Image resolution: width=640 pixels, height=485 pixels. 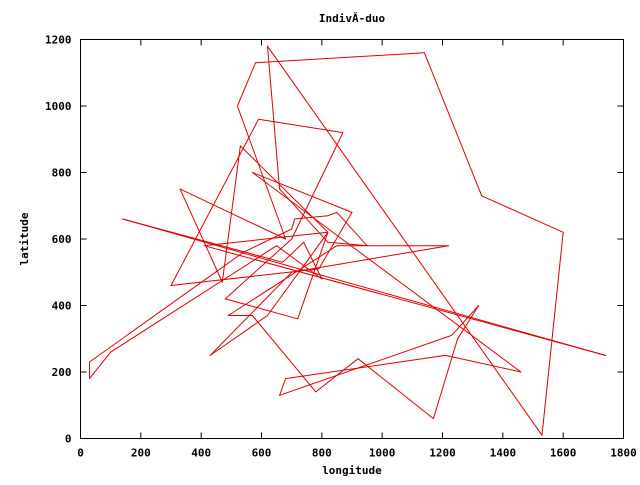 I want to click on x-tick-label: 200, so click(x=141, y=453).